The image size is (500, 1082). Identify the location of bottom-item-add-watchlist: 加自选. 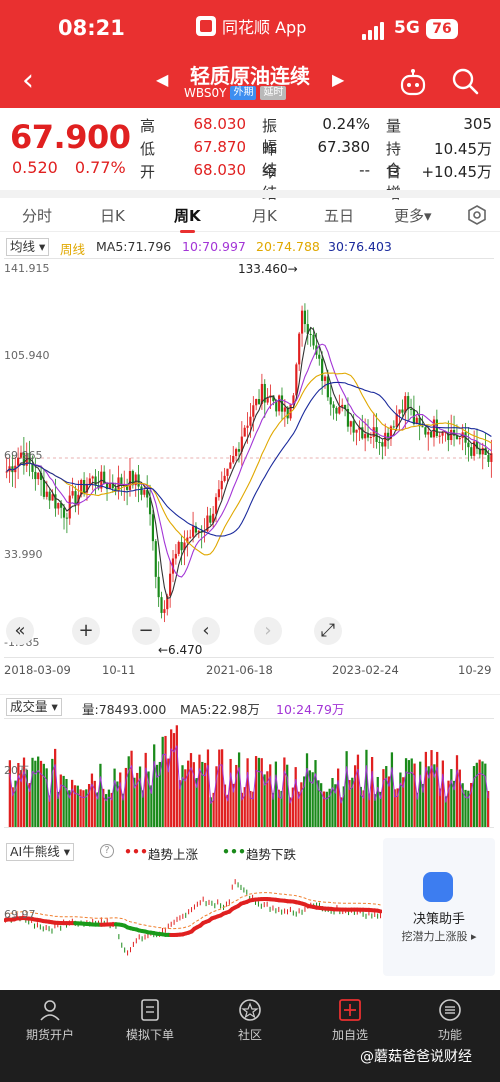
(350, 1020).